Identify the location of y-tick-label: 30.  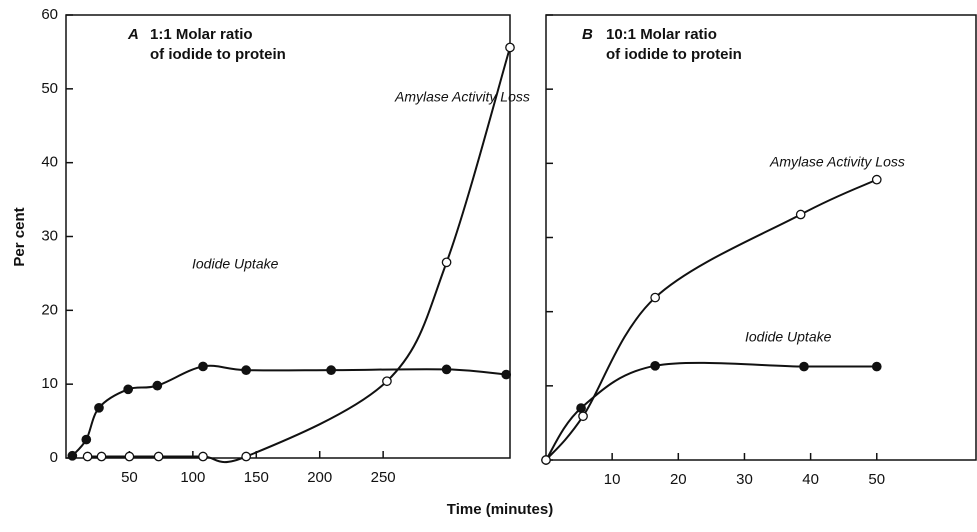
(49, 235).